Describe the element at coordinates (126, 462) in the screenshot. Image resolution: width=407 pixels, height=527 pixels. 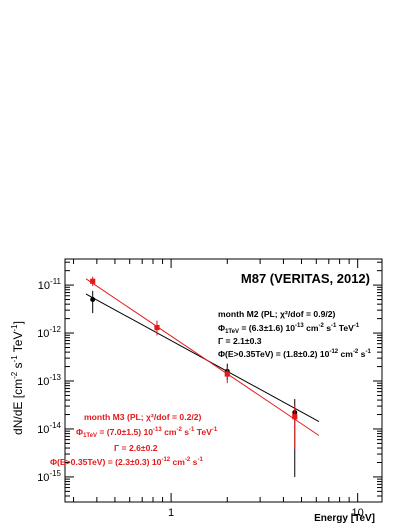
I see `annotation-m3-line4: Φ(E>0.35TeV) = (2.3±0.3) 10-12 cm-2 s-1` at that location.